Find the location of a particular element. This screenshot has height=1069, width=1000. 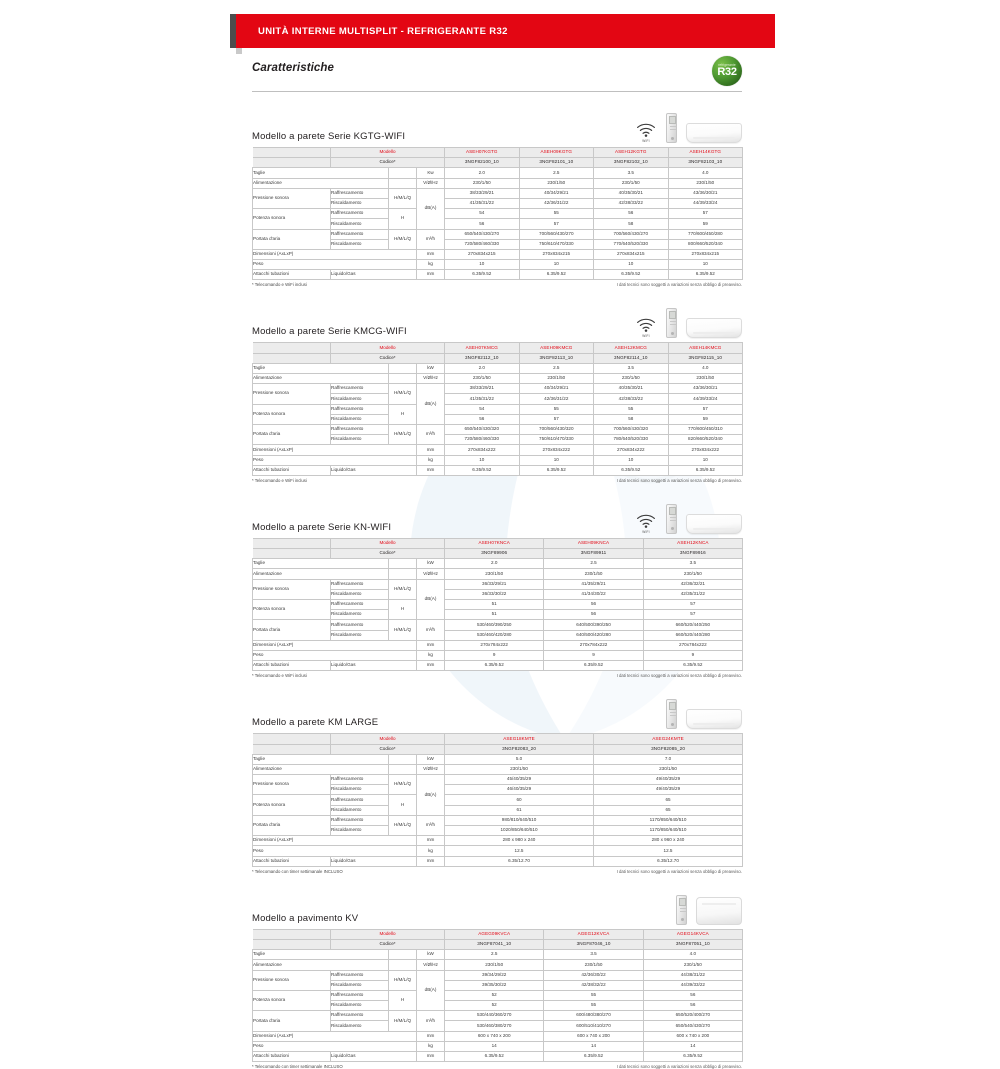

value-peso: 9 is located at coordinates (693, 655).